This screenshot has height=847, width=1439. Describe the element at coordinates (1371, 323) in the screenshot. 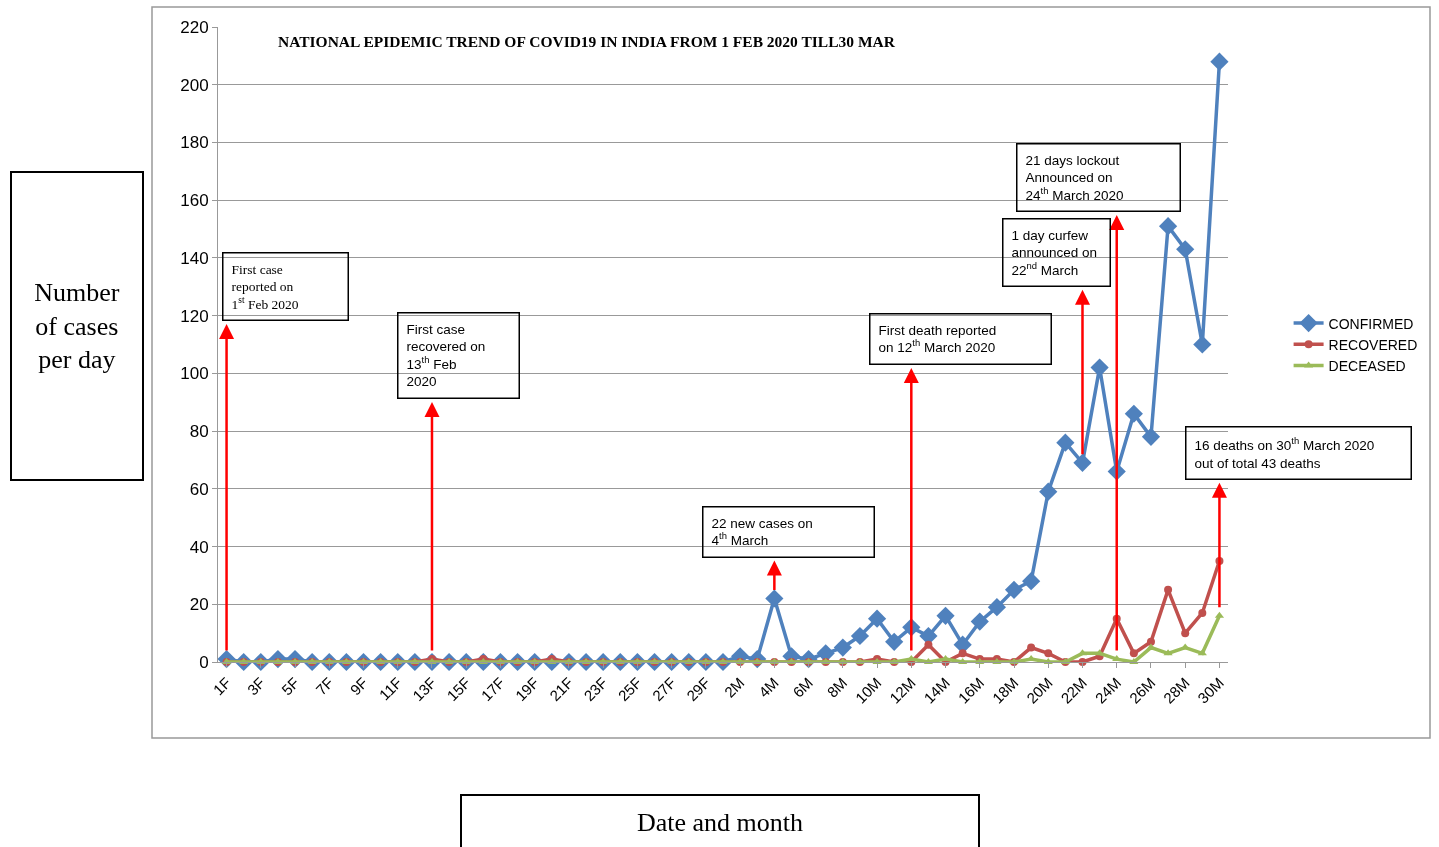

I see `legend-label: CONFIRMED` at that location.